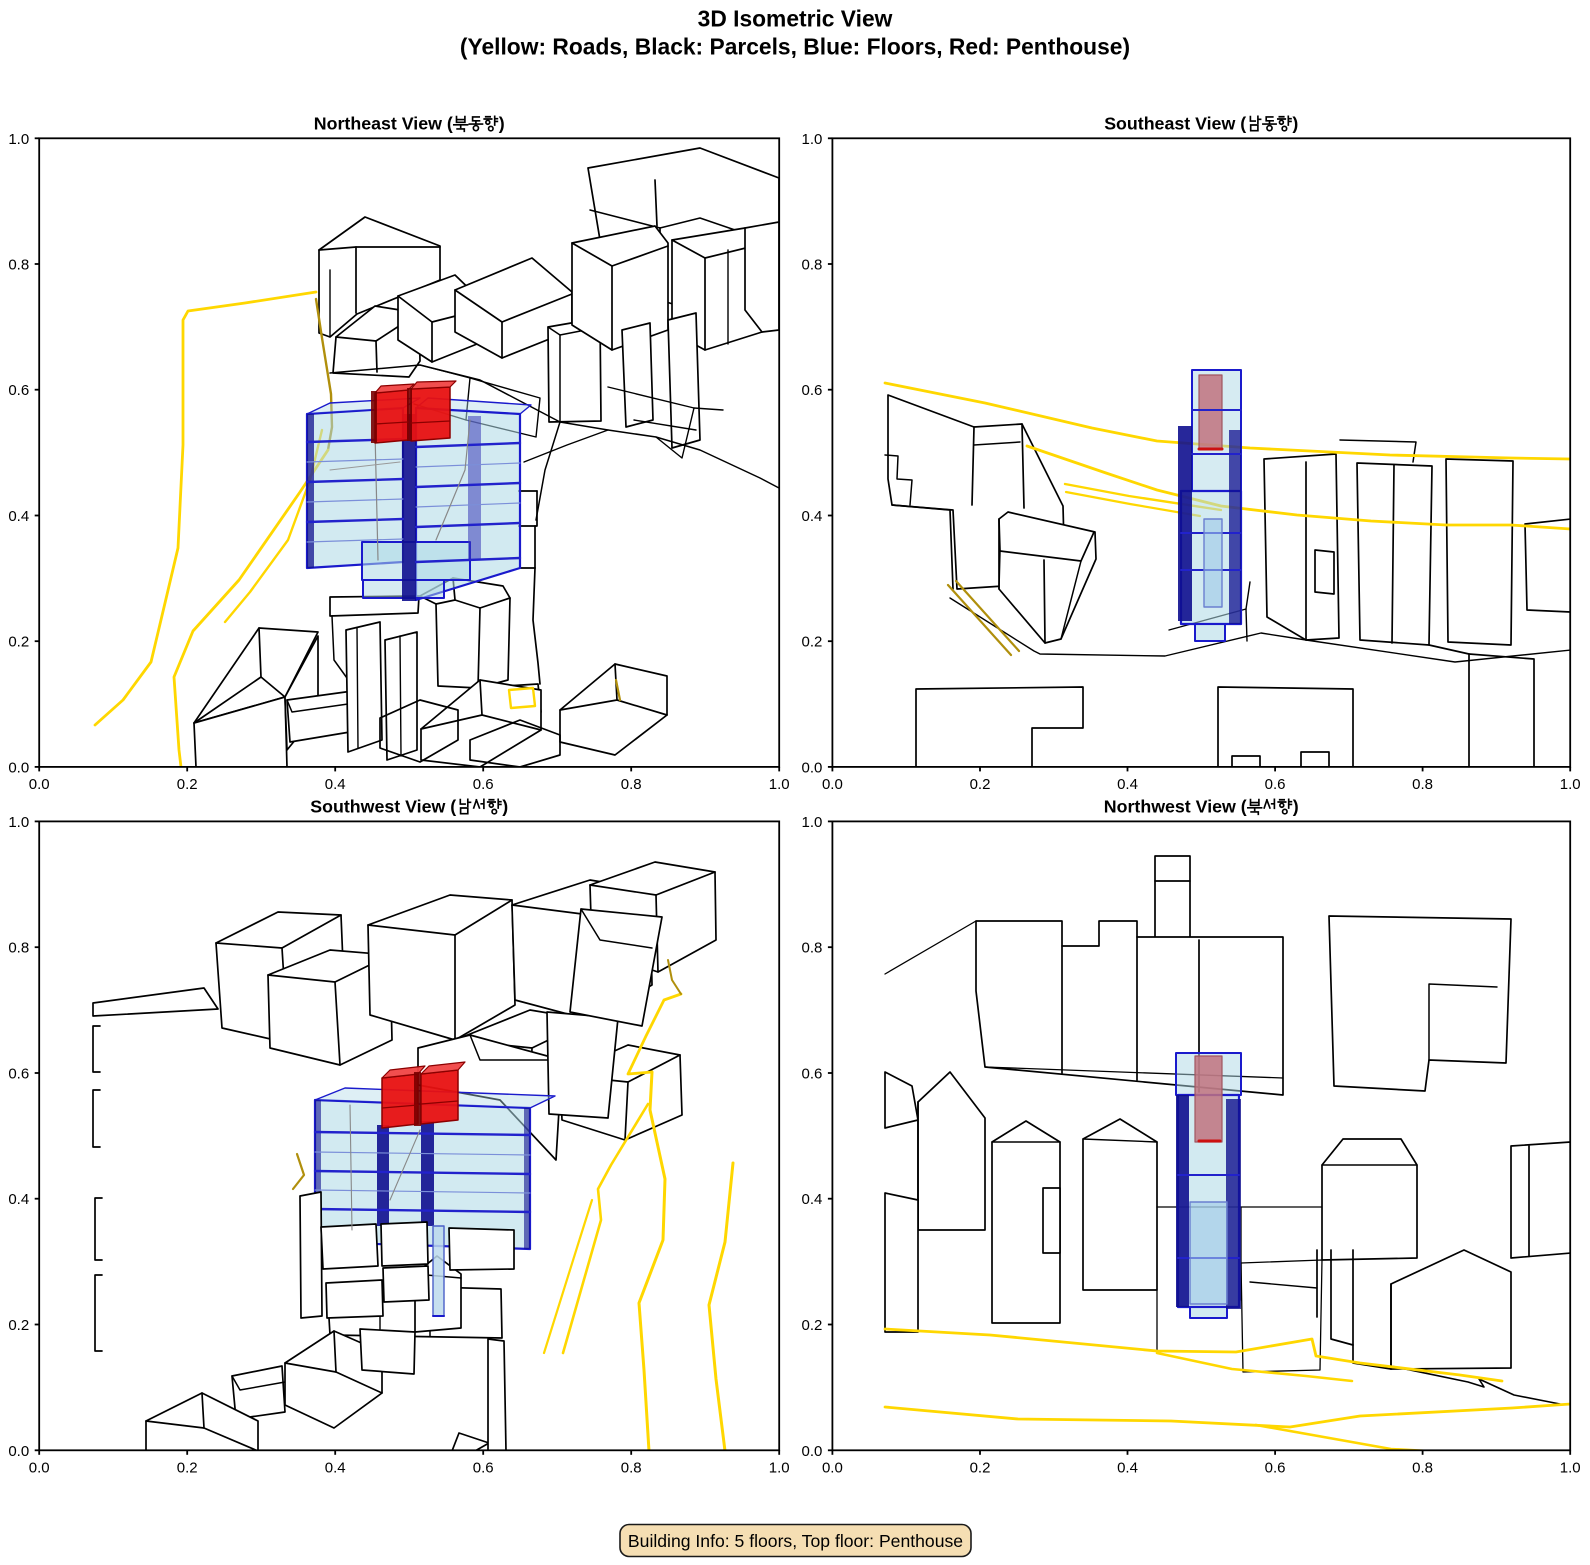  Describe the element at coordinates (383, 807) in the screenshot. I see `svg-text: Southwest View (` at that location.